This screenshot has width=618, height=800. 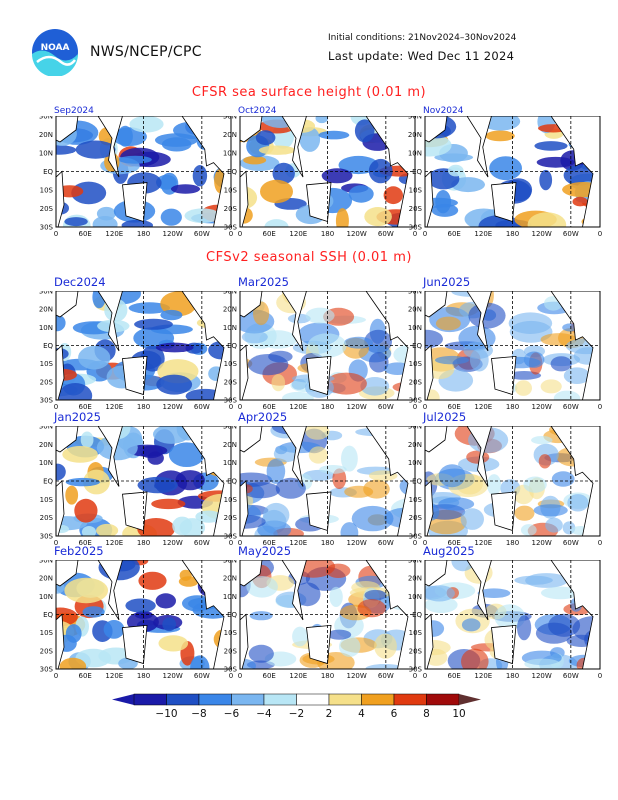 I want to click on colorbar-label: −2, so click(x=296, y=714).